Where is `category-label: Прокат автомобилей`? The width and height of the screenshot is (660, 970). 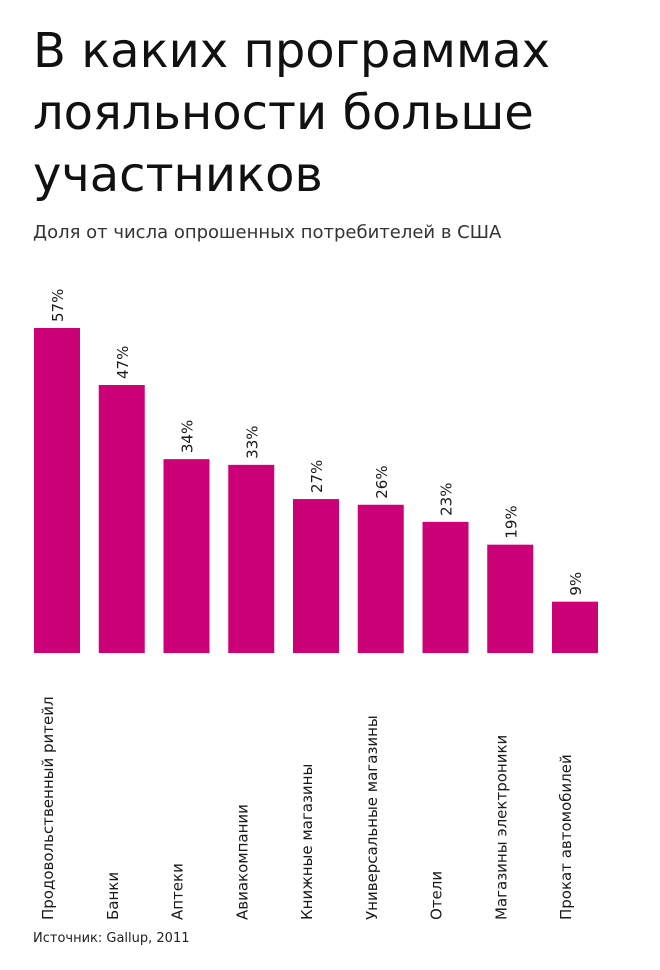
category-label: Прокат автомобилей is located at coordinates (566, 837).